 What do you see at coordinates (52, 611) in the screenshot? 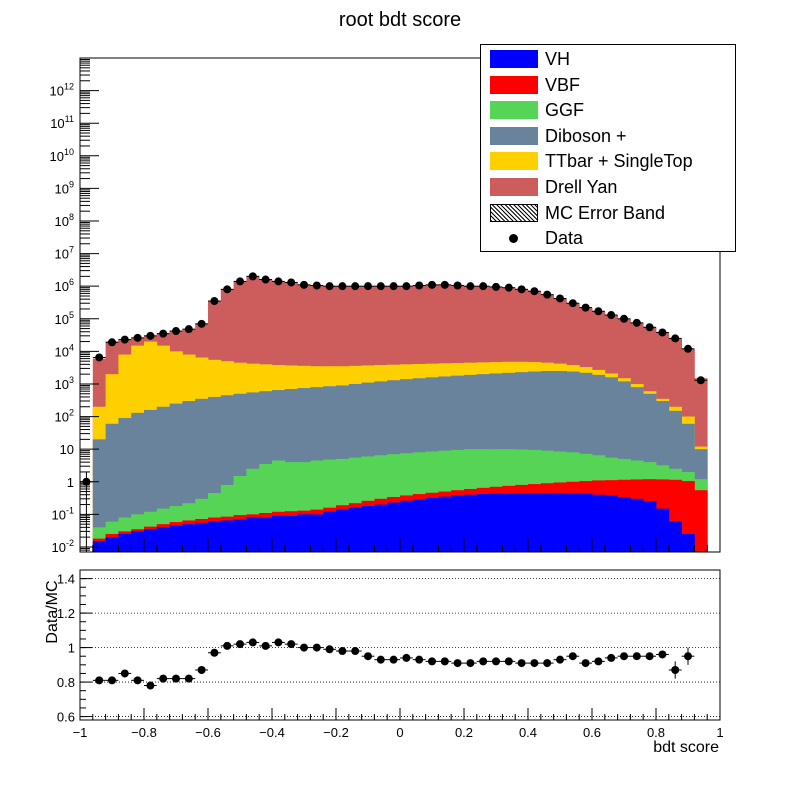
I see `ratio-y-axis-label: Data/MC` at bounding box center [52, 611].